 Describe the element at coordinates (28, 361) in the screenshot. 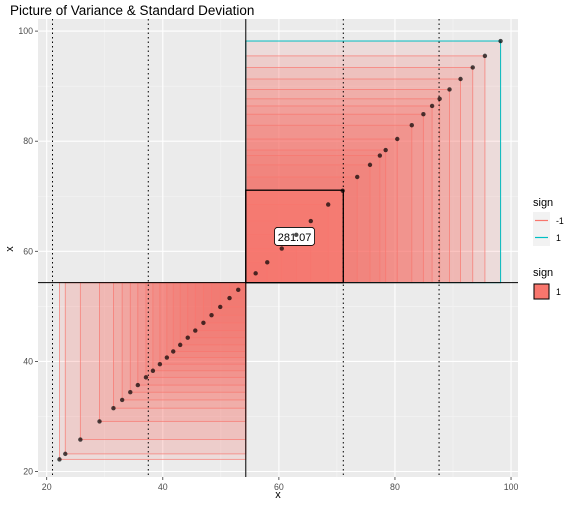

I see `y-tick-label: 40` at that location.